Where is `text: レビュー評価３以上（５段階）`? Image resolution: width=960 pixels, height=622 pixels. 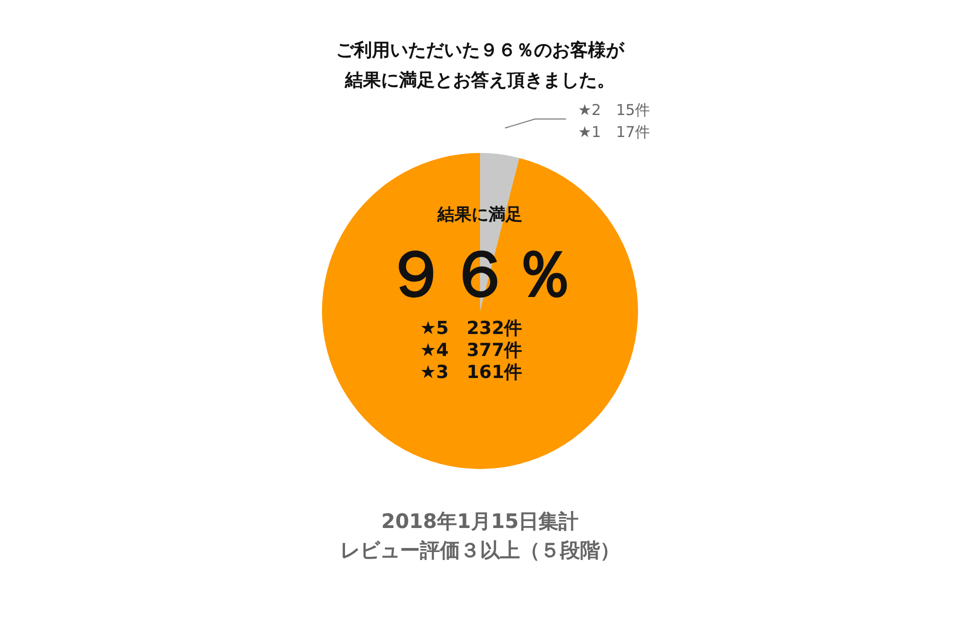 text: レビュー評価３以上（５段階） is located at coordinates (480, 550).